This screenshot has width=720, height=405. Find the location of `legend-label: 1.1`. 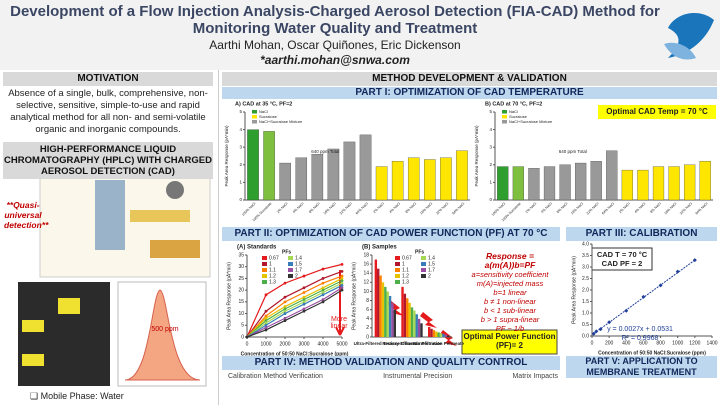

legend-label: 1.1 is located at coordinates (405, 270).